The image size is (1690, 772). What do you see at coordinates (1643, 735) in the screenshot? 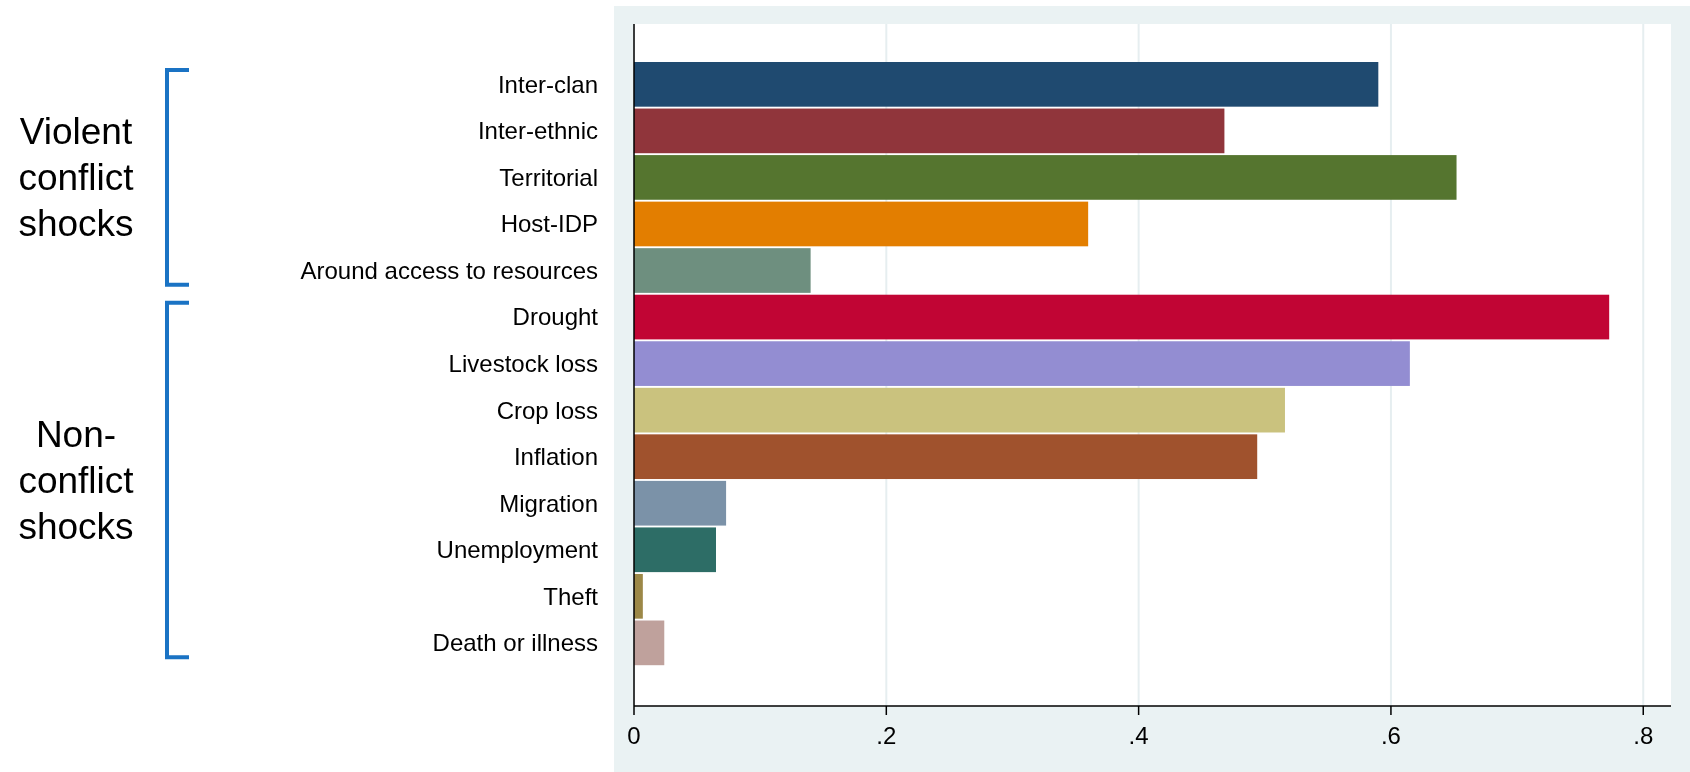
I see `x-tick-label: .8` at bounding box center [1643, 735].